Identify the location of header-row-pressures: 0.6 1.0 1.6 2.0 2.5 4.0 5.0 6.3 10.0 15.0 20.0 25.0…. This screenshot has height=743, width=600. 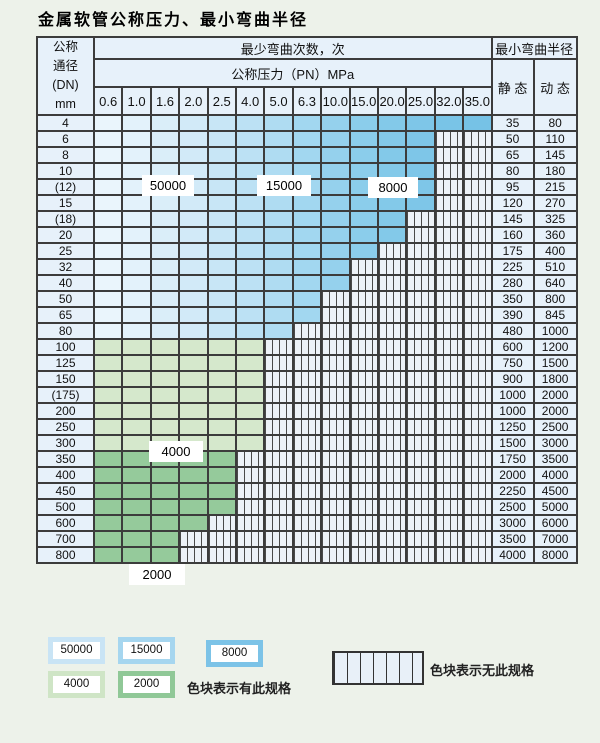
(307, 101).